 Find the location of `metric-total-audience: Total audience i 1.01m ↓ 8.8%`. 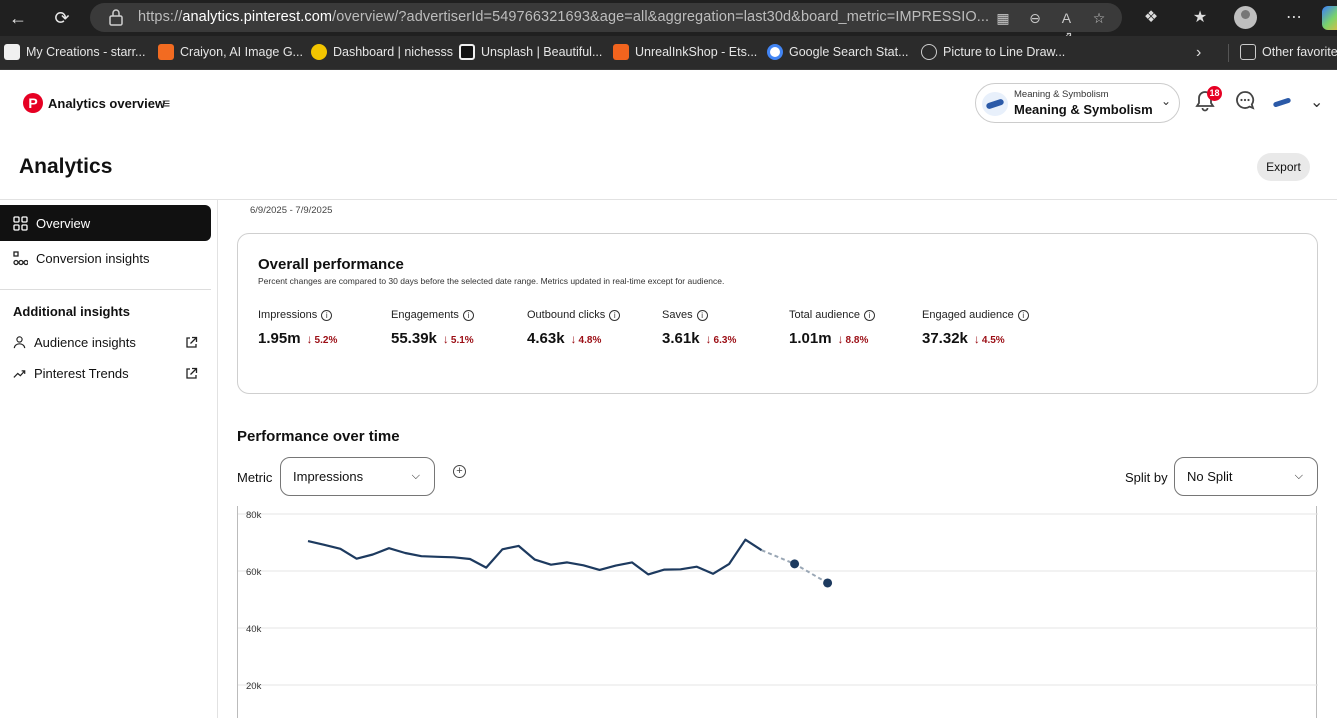

metric-total-audience: Total audience i 1.01m ↓ 8.8% is located at coordinates (832, 328).